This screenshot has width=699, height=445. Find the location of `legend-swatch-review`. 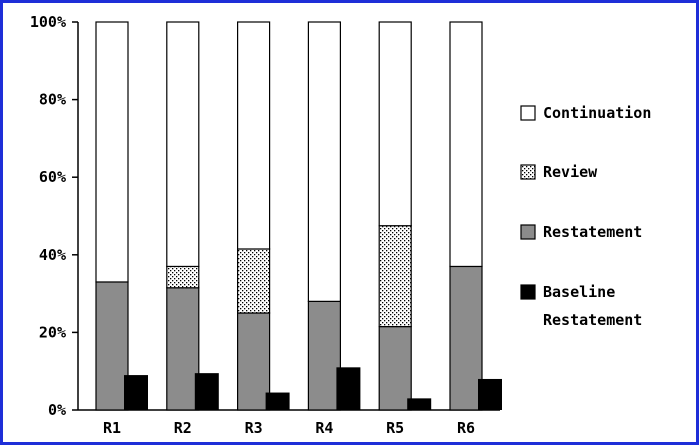

legend-swatch-review is located at coordinates (528, 172).